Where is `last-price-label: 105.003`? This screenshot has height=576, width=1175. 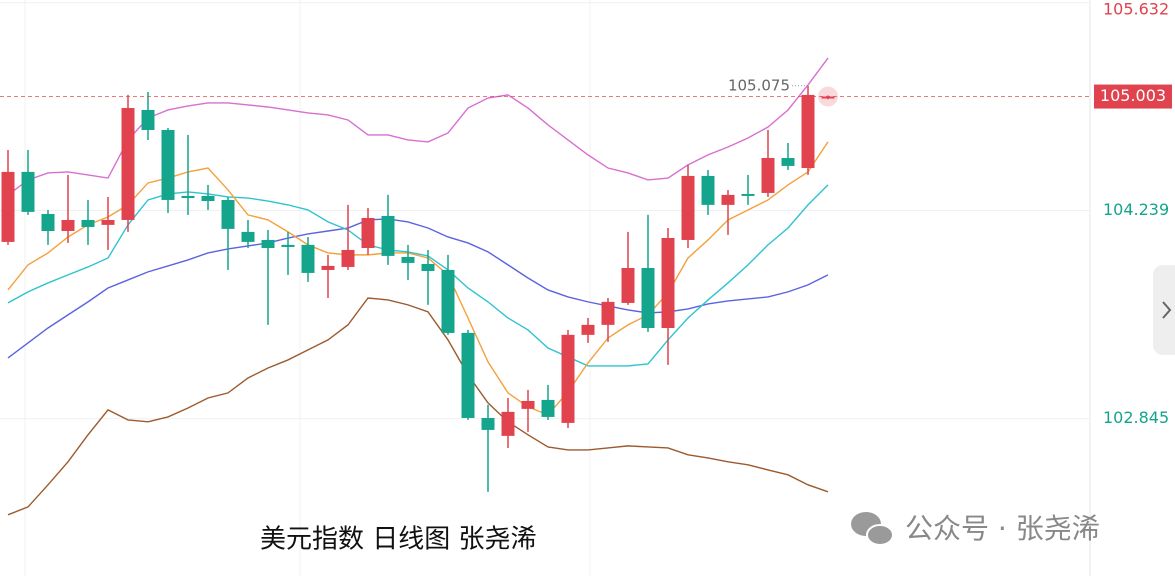 last-price-label: 105.003 is located at coordinates (1133, 95).